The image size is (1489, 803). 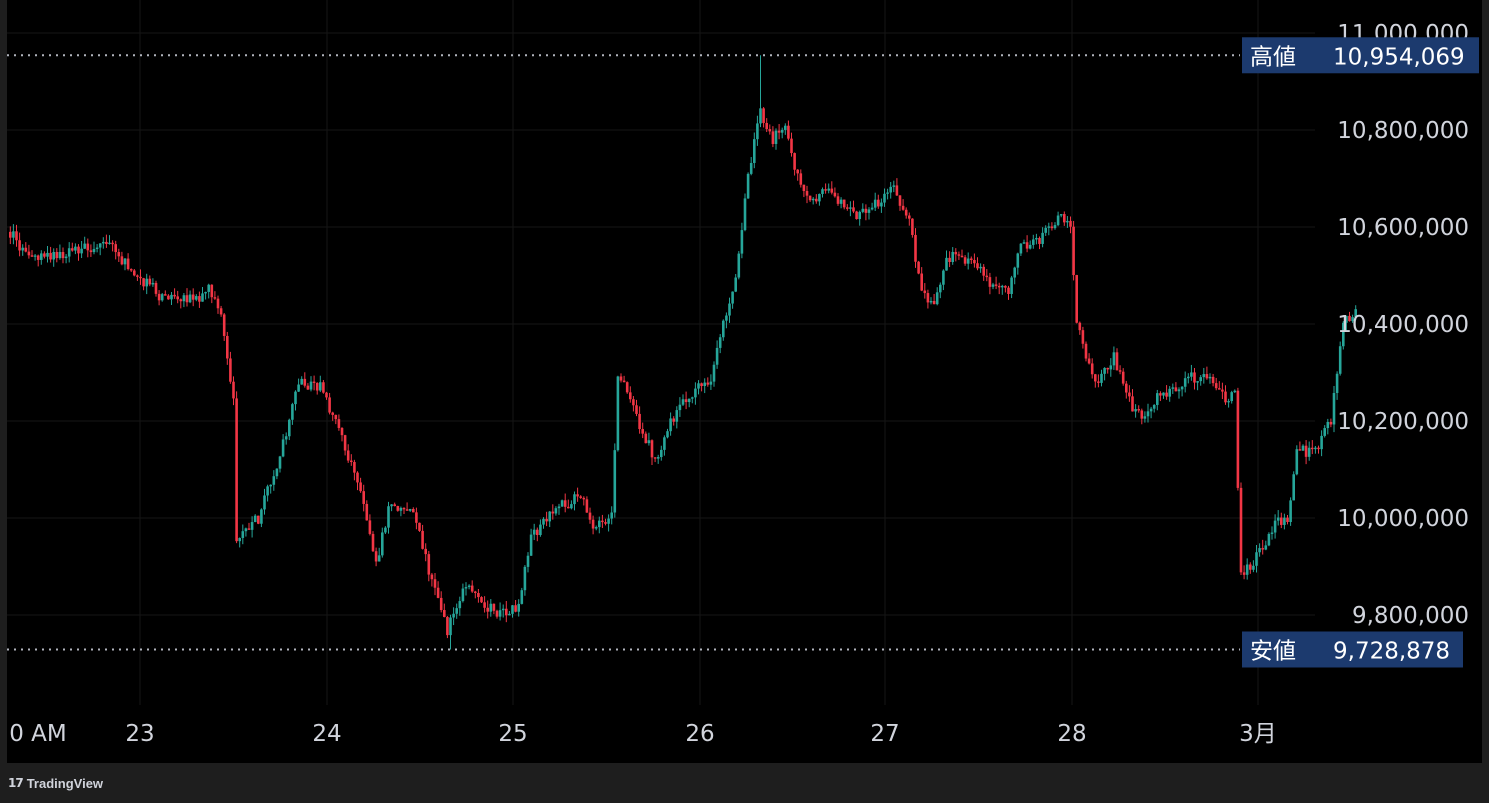 What do you see at coordinates (55, 783) in the screenshot?
I see `tradingview-logo: 17 TradingView` at bounding box center [55, 783].